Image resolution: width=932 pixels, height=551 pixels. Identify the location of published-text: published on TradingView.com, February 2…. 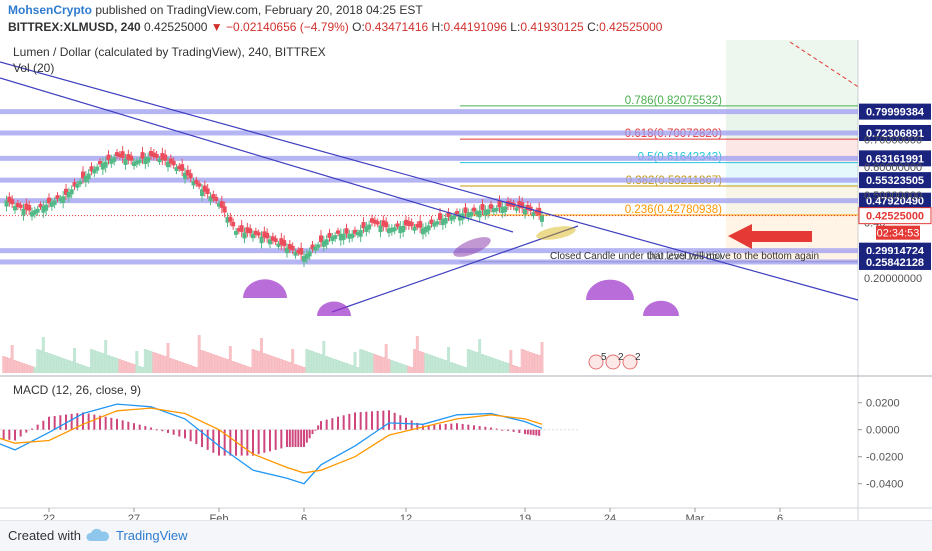
(259, 10).